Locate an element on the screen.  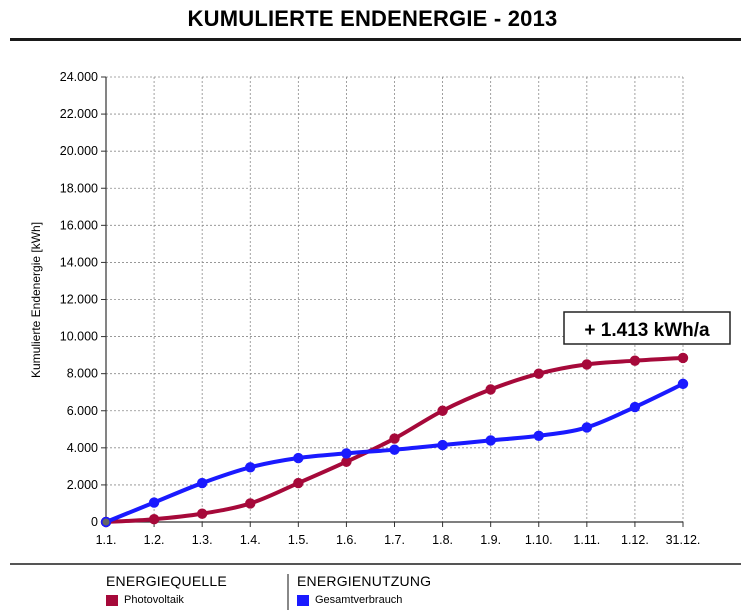
x-tick-label: 1.6. is located at coordinates (346, 540).